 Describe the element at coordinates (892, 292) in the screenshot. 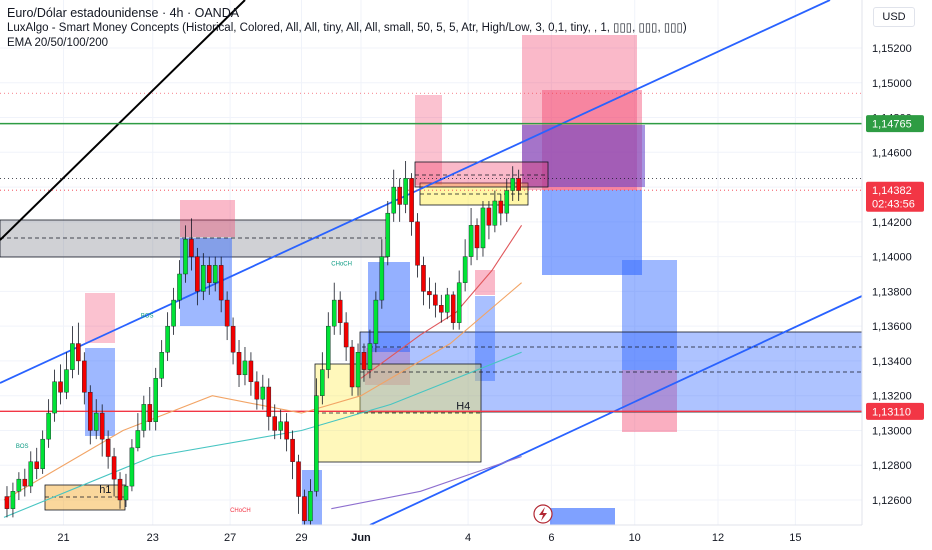

I see `price-tick-label: 1,13800` at that location.